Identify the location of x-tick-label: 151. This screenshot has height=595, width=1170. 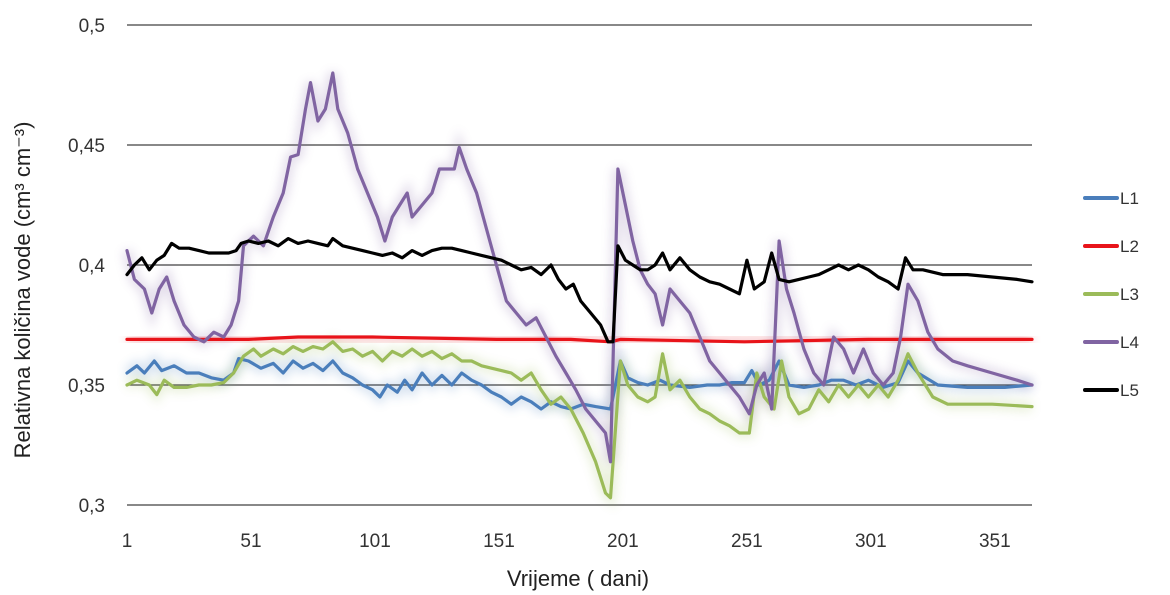
(499, 541).